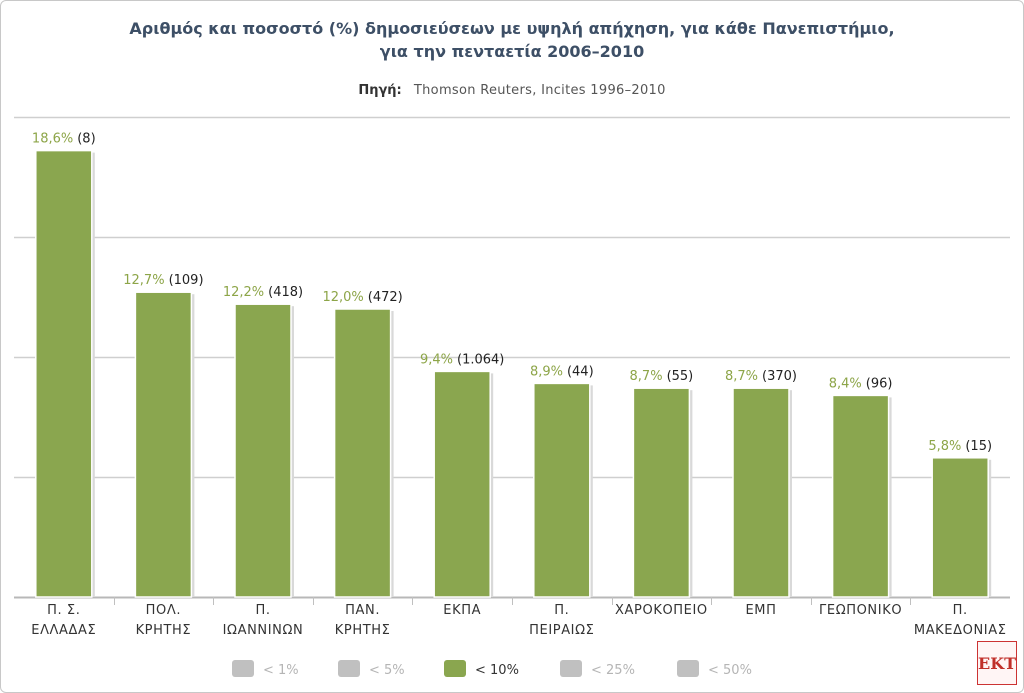  I want to click on value-label: 8,7% (55), so click(662, 376).